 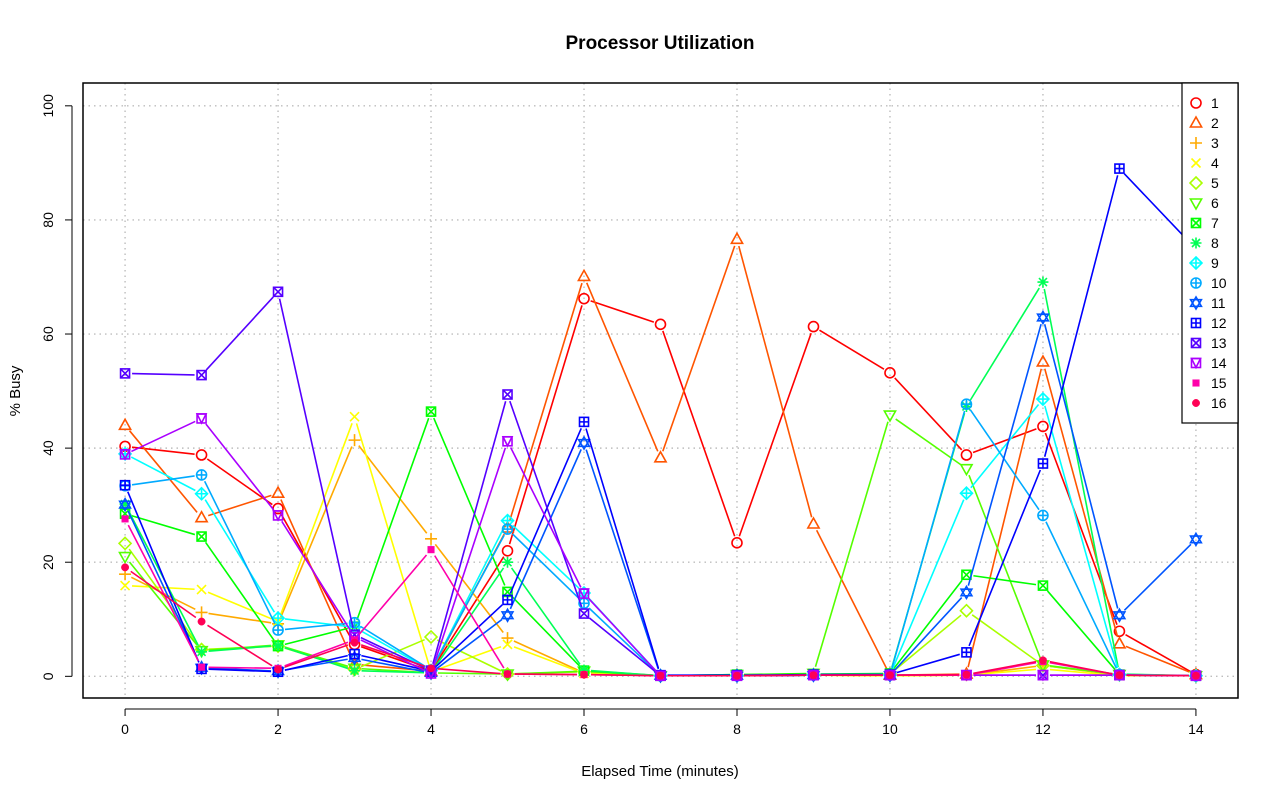 I want to click on legend-item-6: 6, so click(x=1204, y=203).